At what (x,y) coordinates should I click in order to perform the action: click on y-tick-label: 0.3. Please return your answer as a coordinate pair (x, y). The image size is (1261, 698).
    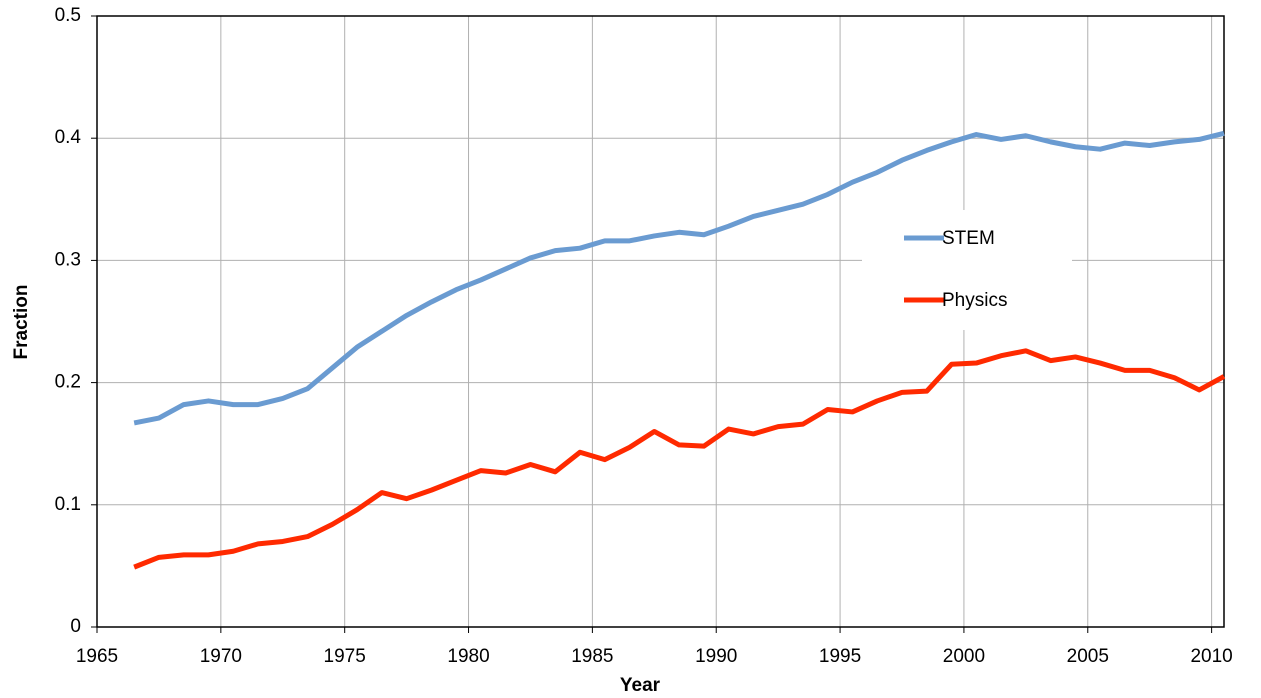
    Looking at the image, I should click on (68, 259).